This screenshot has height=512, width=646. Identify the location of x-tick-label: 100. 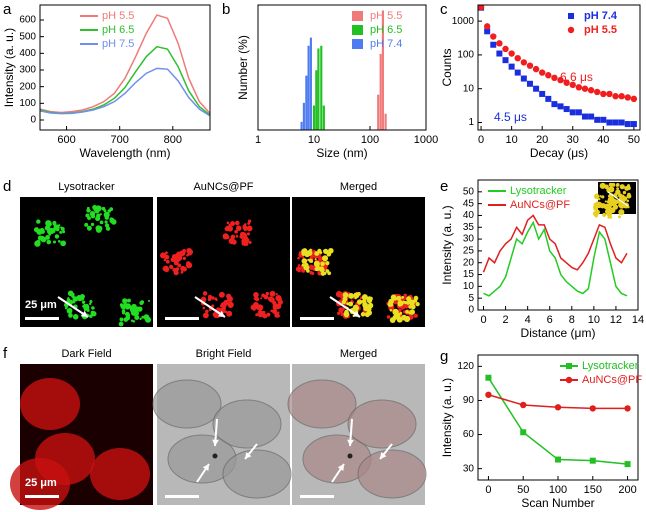
(558, 490).